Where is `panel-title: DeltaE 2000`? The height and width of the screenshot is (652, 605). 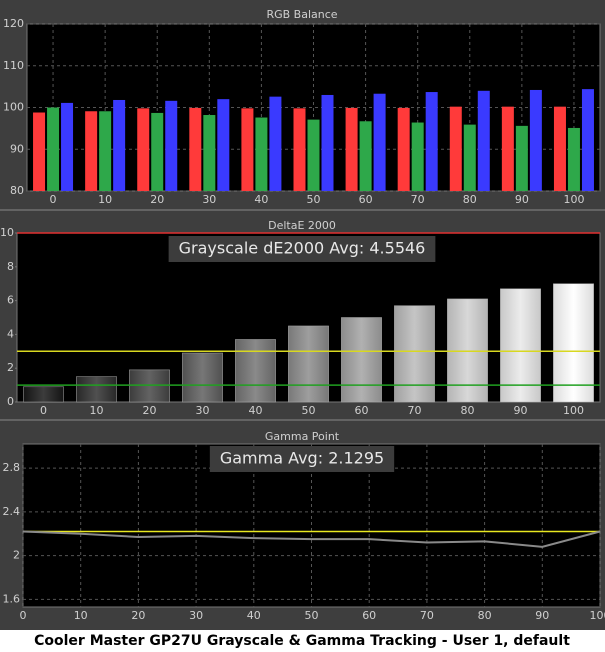
panel-title: DeltaE 2000 is located at coordinates (302, 225).